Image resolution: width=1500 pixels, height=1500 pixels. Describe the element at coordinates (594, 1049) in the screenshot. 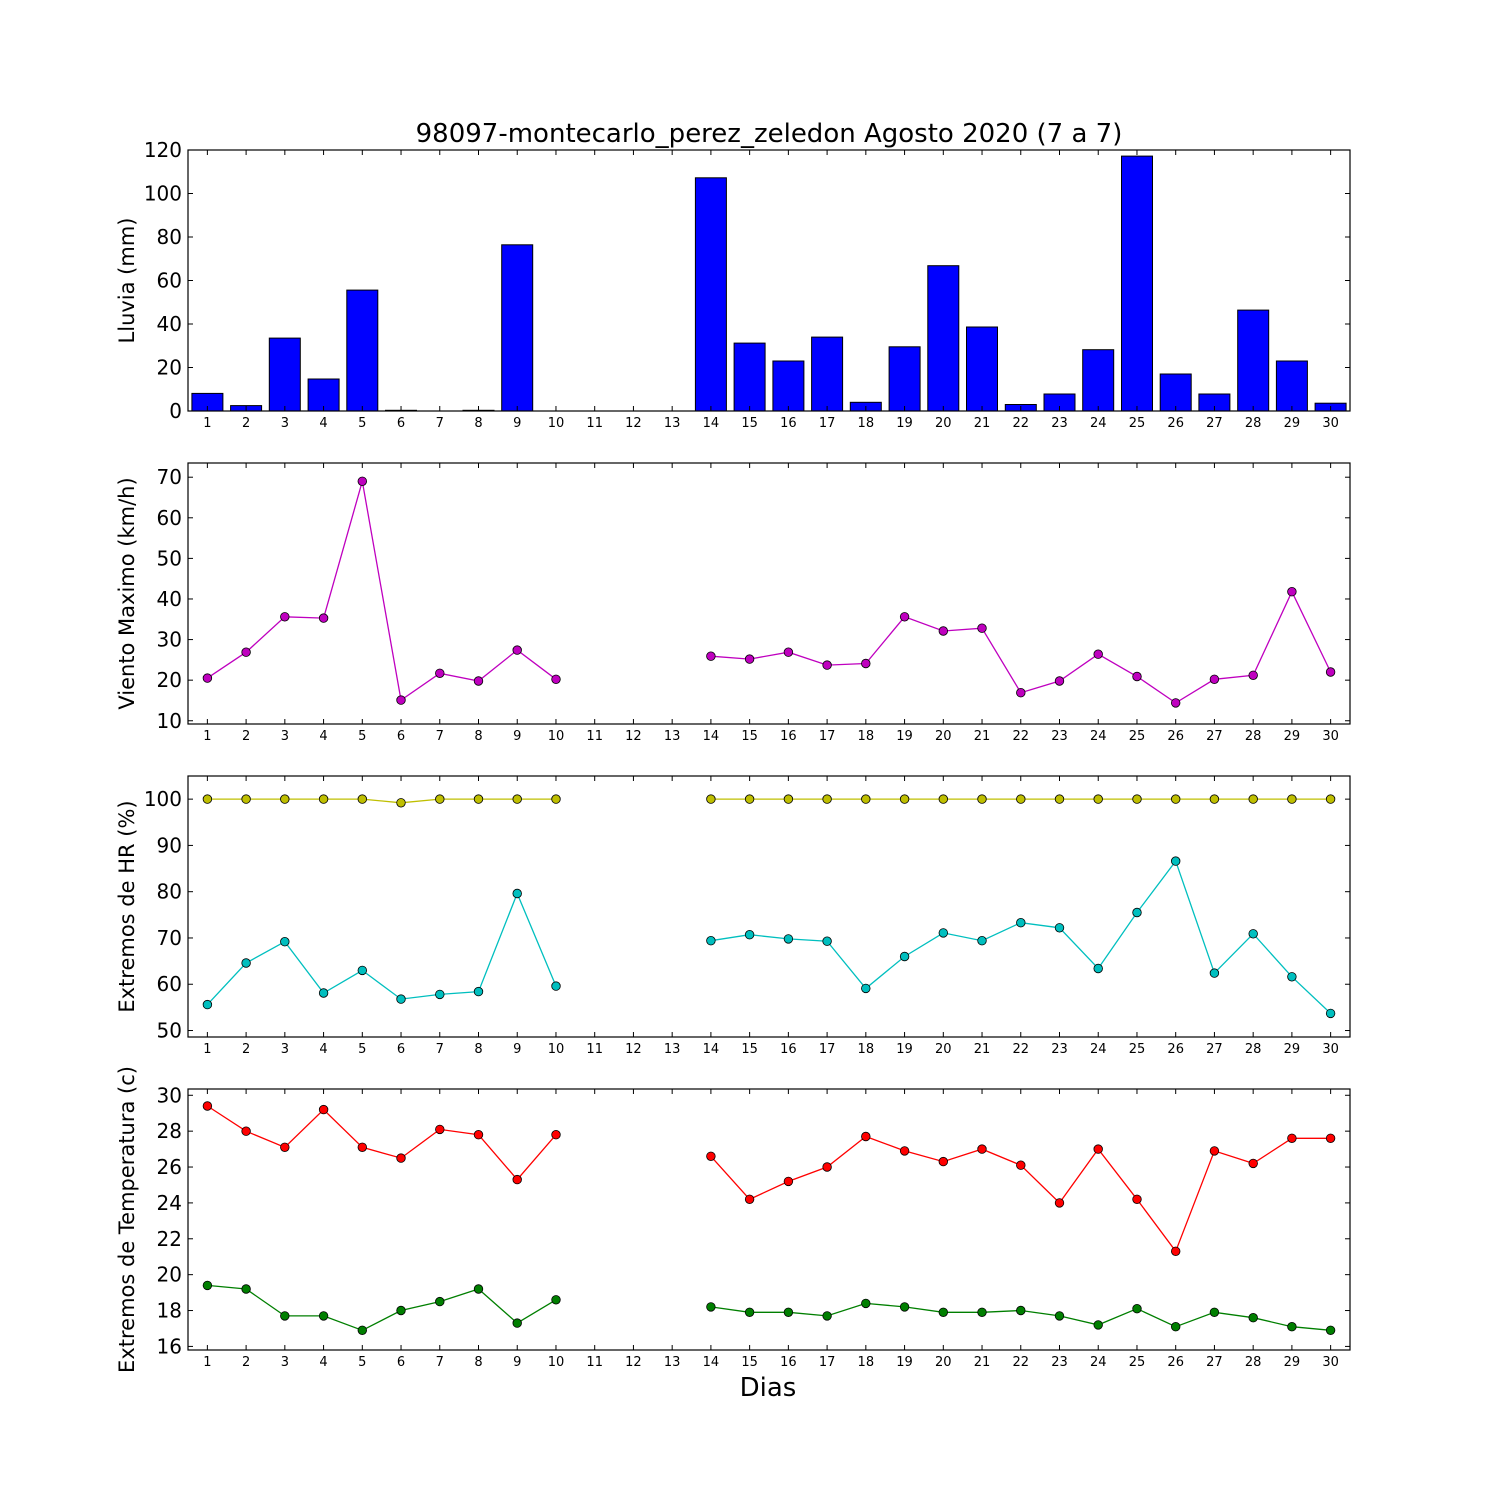

I see `xtick-label: 11` at that location.